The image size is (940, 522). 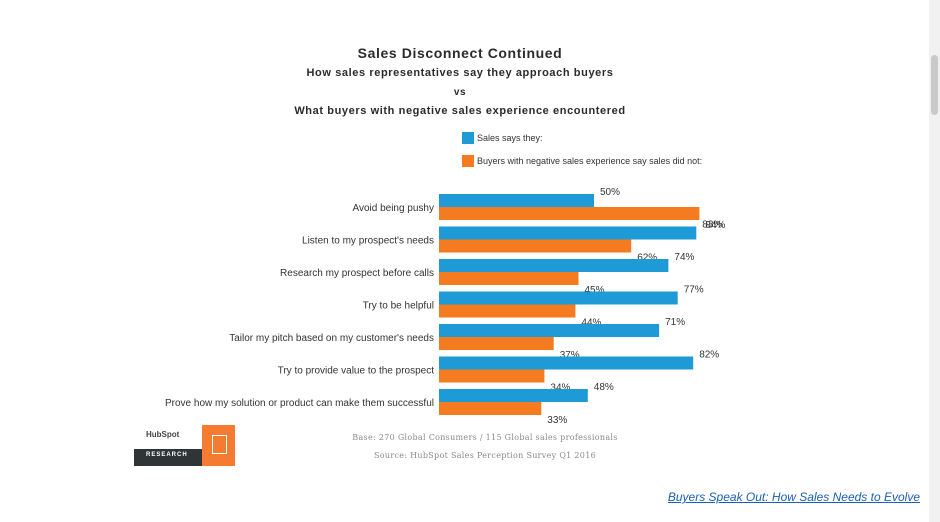 What do you see at coordinates (356, 371) in the screenshot?
I see `category-label: Try to provide value to the prospect` at bounding box center [356, 371].